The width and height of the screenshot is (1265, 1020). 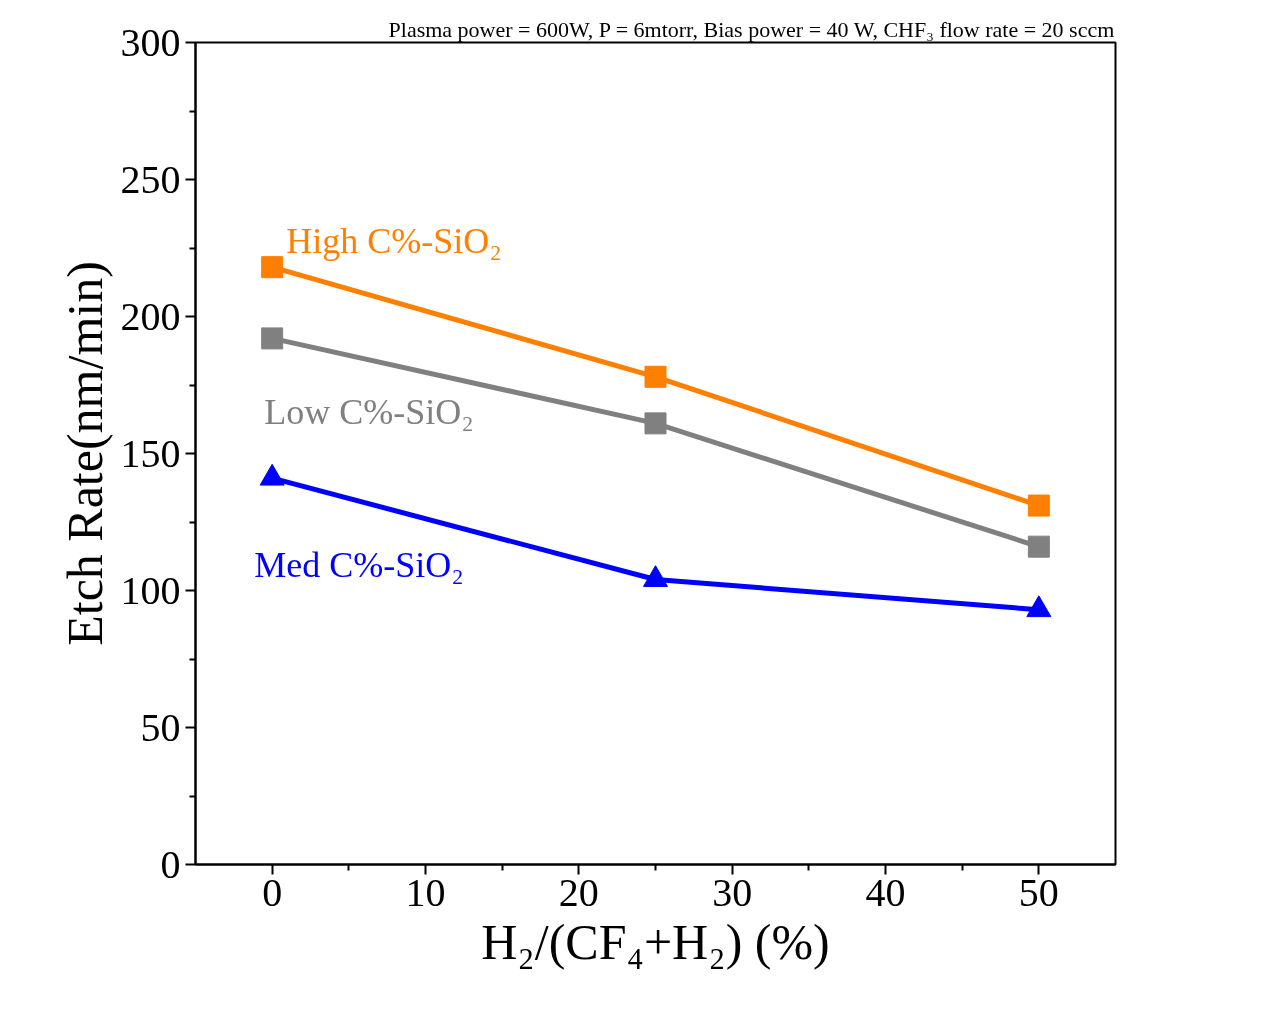 What do you see at coordinates (150, 179) in the screenshot?
I see `y-tick-label: 250` at bounding box center [150, 179].